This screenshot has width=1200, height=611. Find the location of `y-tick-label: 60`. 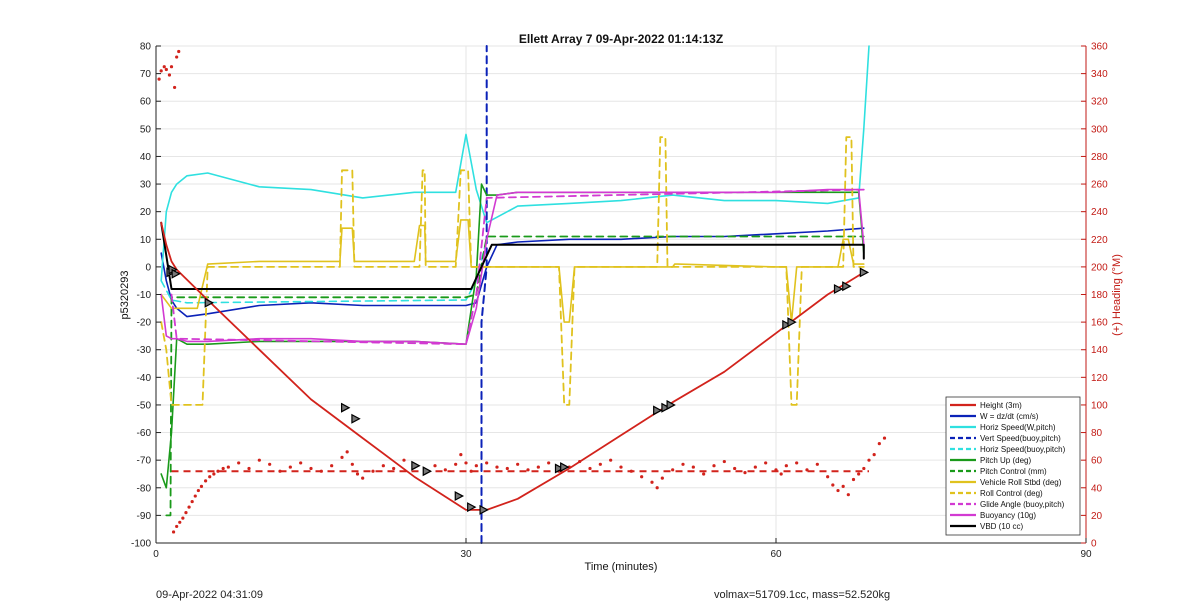

y-tick-label: 60 is located at coordinates (146, 102).